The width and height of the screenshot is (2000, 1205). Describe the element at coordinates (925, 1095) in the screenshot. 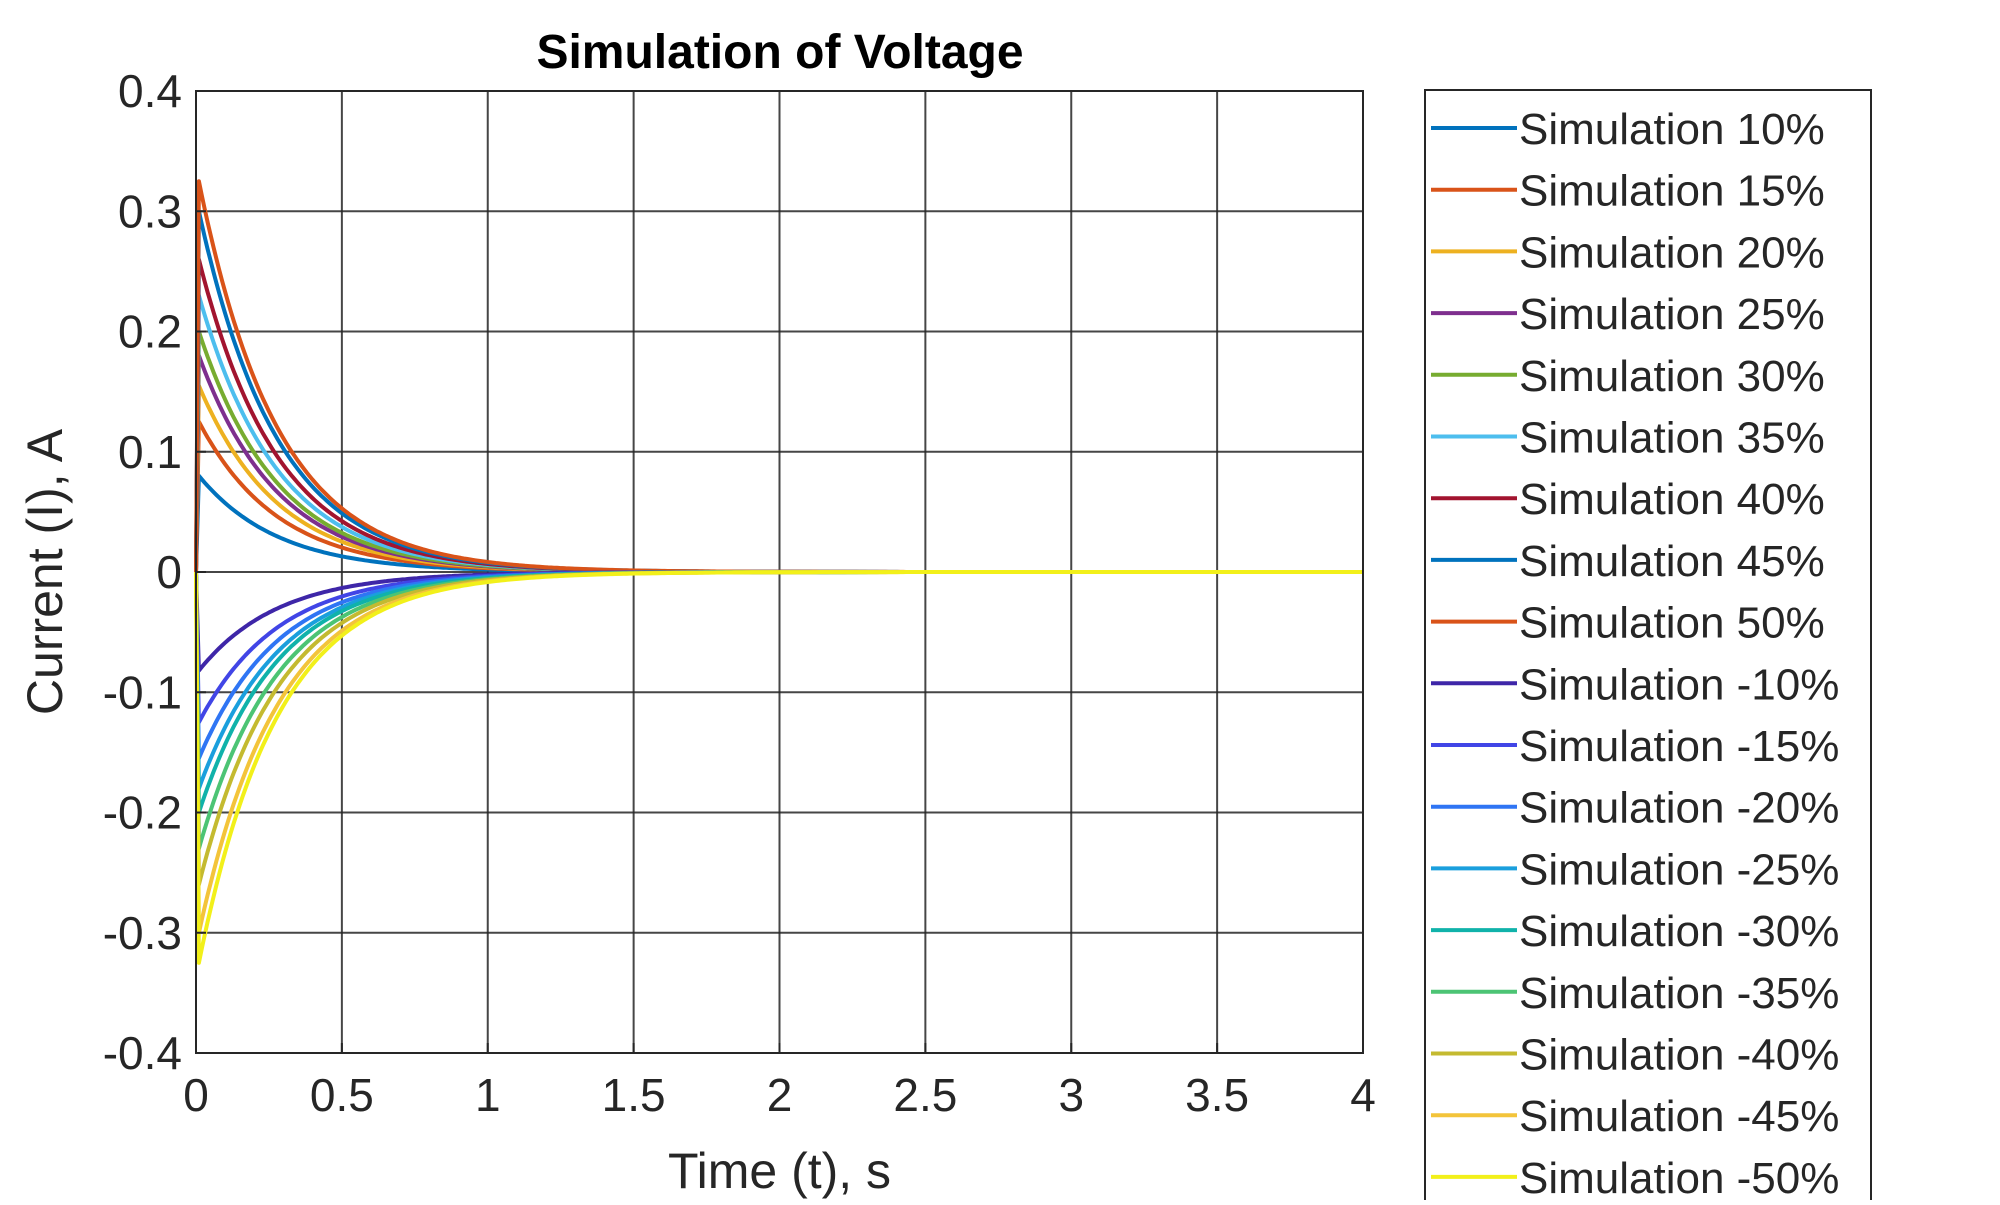

I see `x-tick-label: 2.5` at that location.